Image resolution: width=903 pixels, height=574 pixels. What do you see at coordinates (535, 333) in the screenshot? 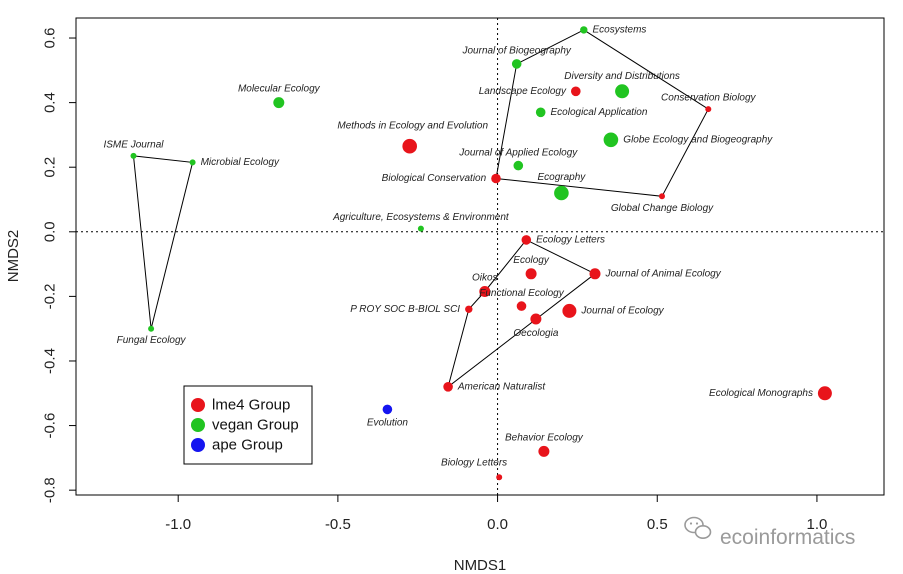
I see `label-oecologia: Oecologia` at bounding box center [535, 333].